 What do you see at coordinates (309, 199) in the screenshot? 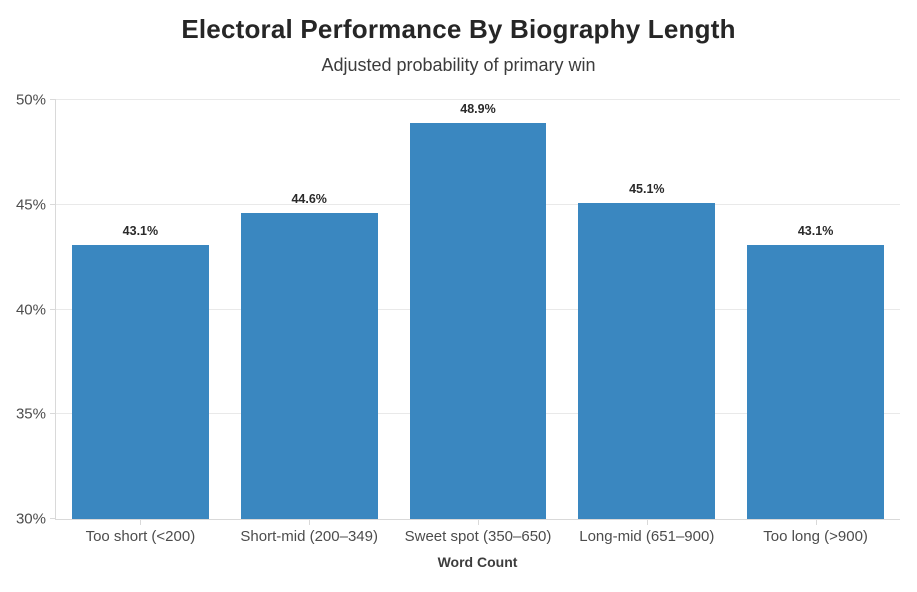
I see `bar-value-label: 44.6%` at bounding box center [309, 199].